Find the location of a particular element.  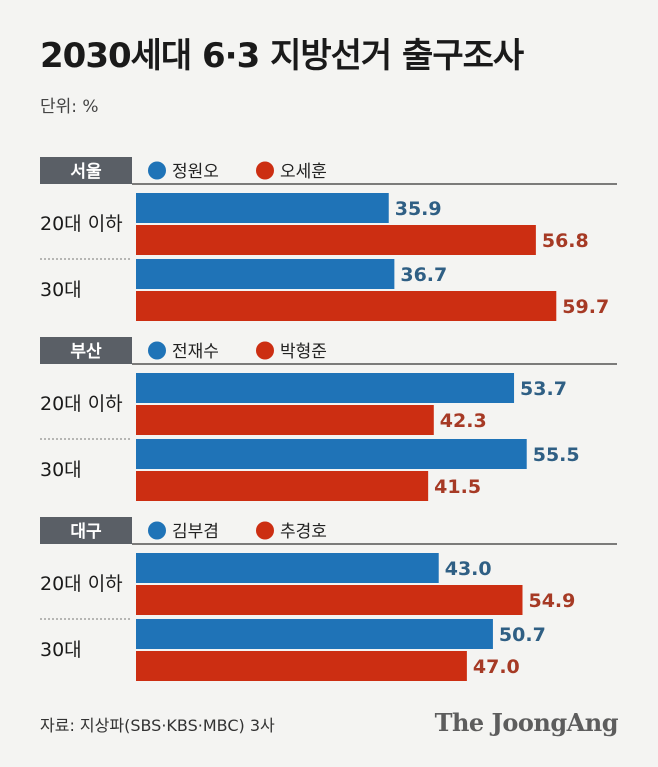

source-note: 자료: 지상파(SBS·KBS·MBC) 3사 is located at coordinates (157, 725).